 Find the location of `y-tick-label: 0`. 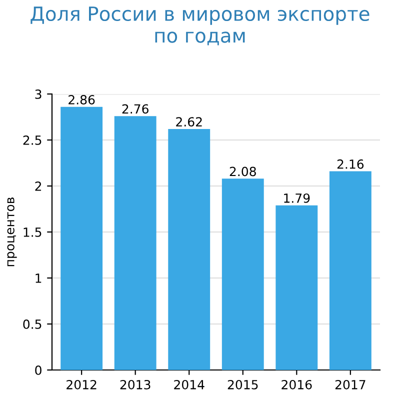

y-tick-label: 0 is located at coordinates (38, 370).